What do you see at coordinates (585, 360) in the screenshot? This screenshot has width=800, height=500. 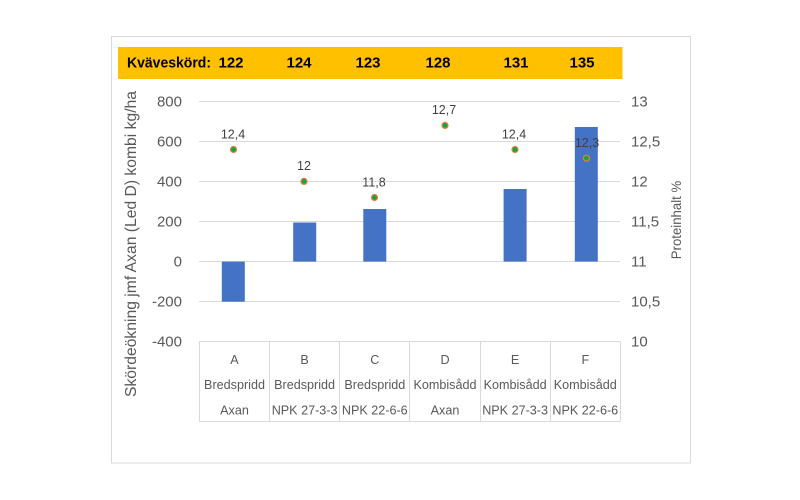 I see `svg-text: F` at bounding box center [585, 360].